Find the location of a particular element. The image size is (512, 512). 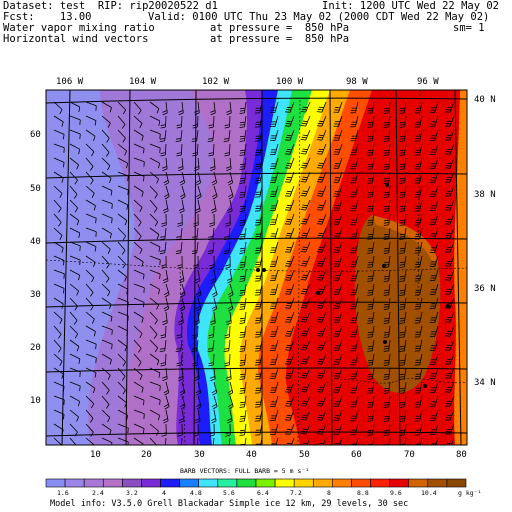

y-tick-30: 30 is located at coordinates (35, 295).